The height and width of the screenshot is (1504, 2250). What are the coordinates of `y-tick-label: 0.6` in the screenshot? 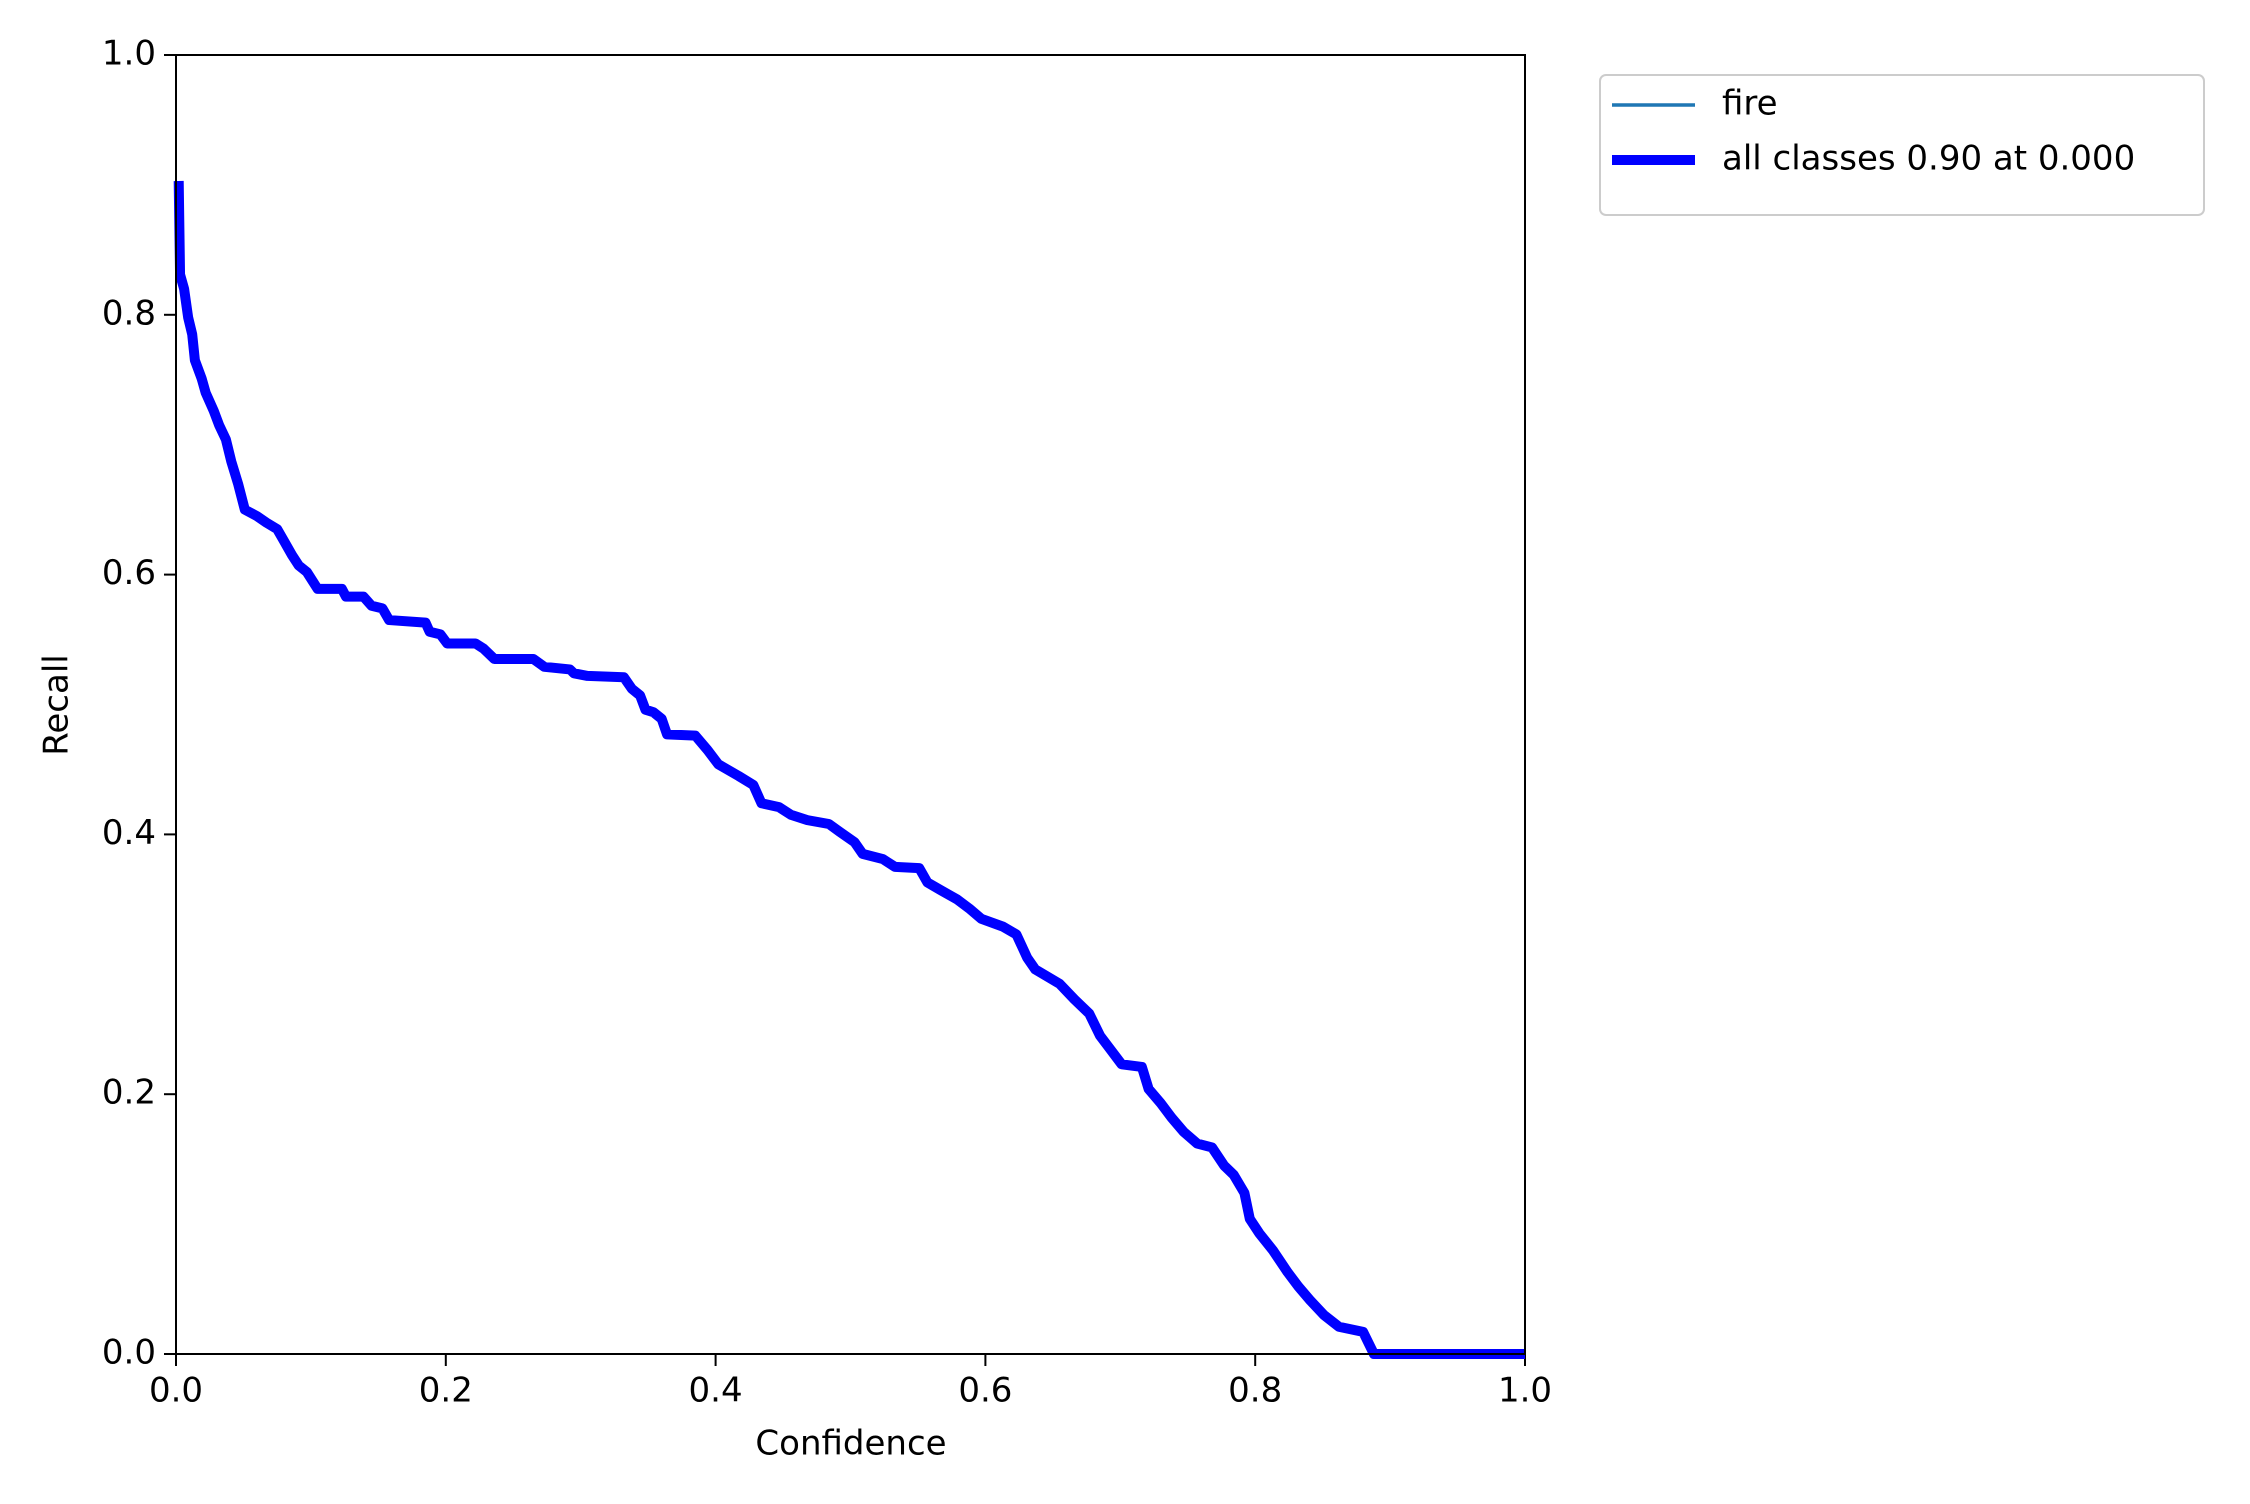 It's located at (129, 573).